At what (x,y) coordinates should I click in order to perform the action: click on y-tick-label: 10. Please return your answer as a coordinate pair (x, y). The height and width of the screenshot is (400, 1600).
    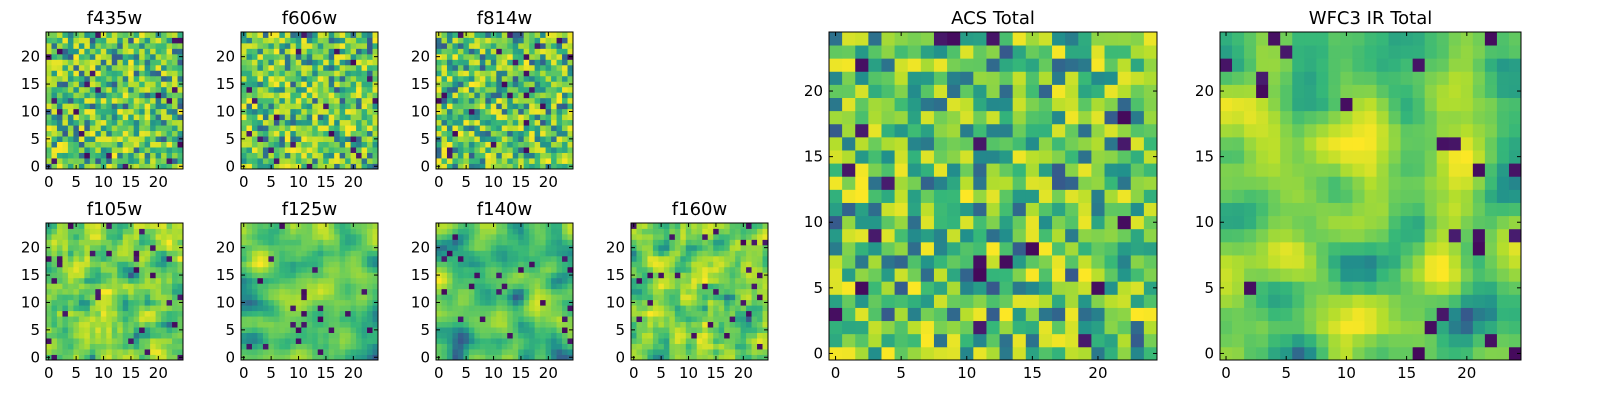
    Looking at the image, I should click on (30, 111).